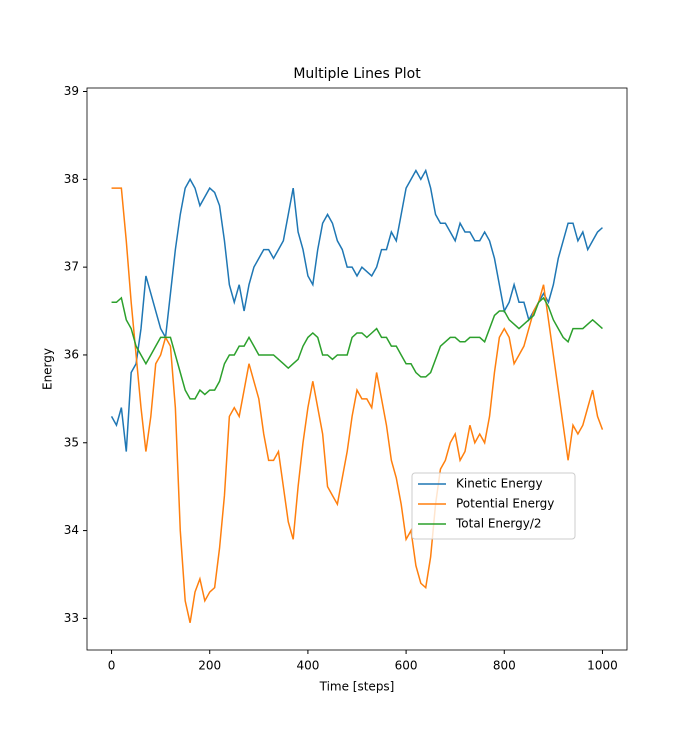 The height and width of the screenshot is (736, 697). What do you see at coordinates (71, 354) in the screenshot?
I see `y-tick-label: 36` at bounding box center [71, 354].